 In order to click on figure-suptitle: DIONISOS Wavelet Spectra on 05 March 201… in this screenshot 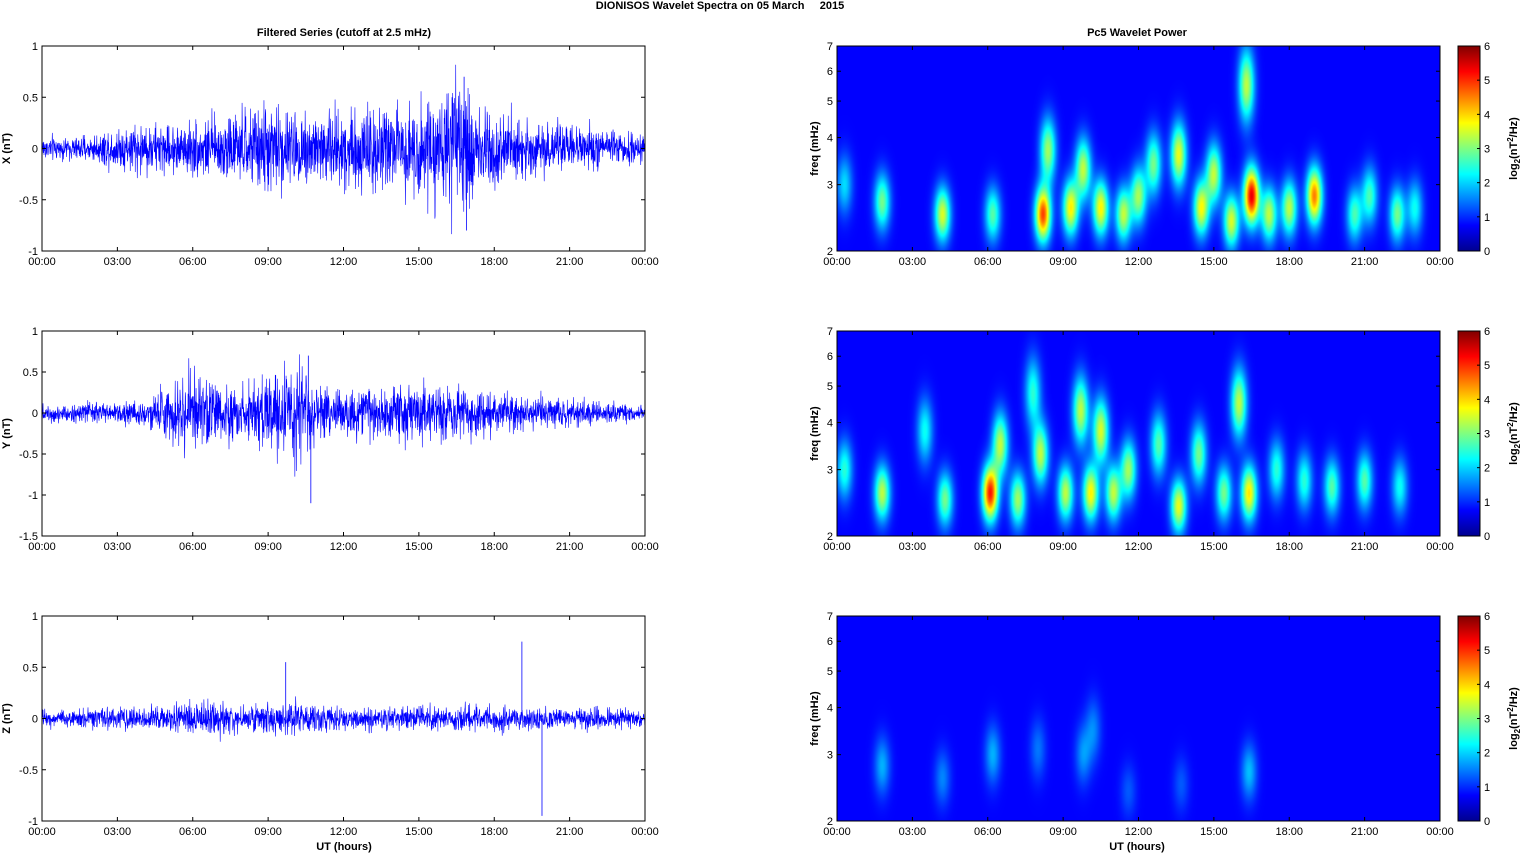, I will do `click(720, 6)`.